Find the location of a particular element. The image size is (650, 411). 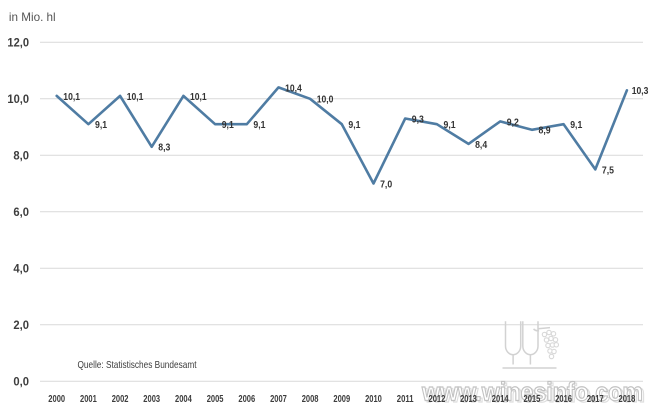

svg-text: 2012 is located at coordinates (437, 399).